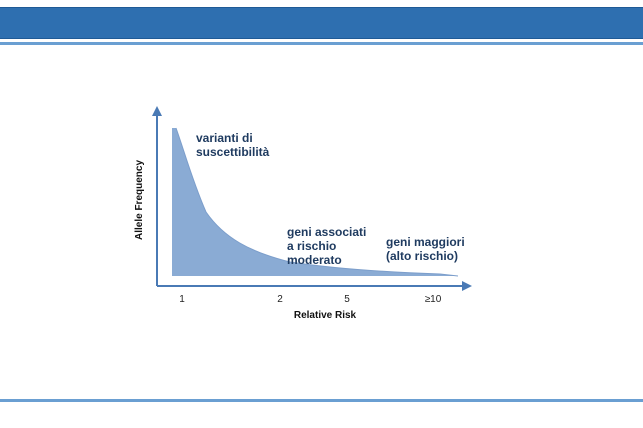 The height and width of the screenshot is (428, 643). What do you see at coordinates (467, 286) in the screenshot?
I see `x-axis-arrow-icon` at bounding box center [467, 286].